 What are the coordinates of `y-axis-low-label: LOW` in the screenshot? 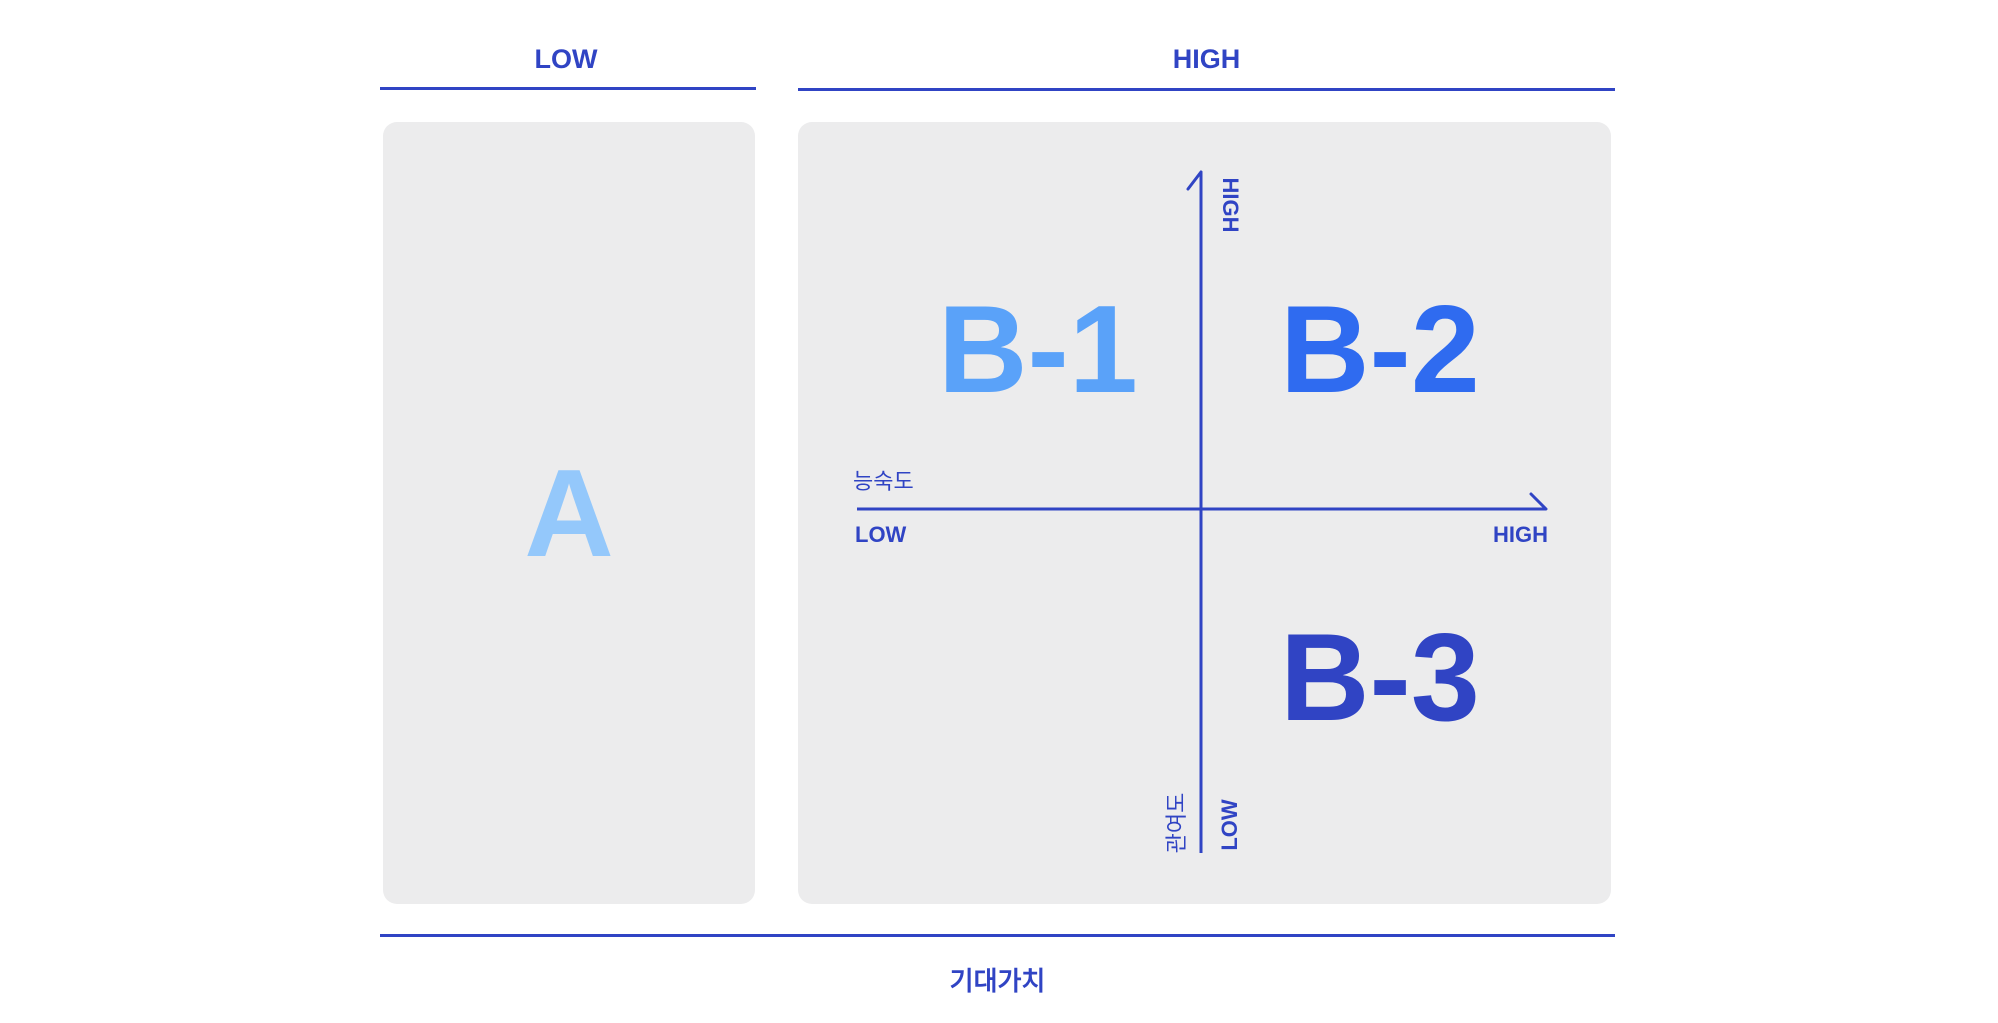 It's located at (1229, 825).